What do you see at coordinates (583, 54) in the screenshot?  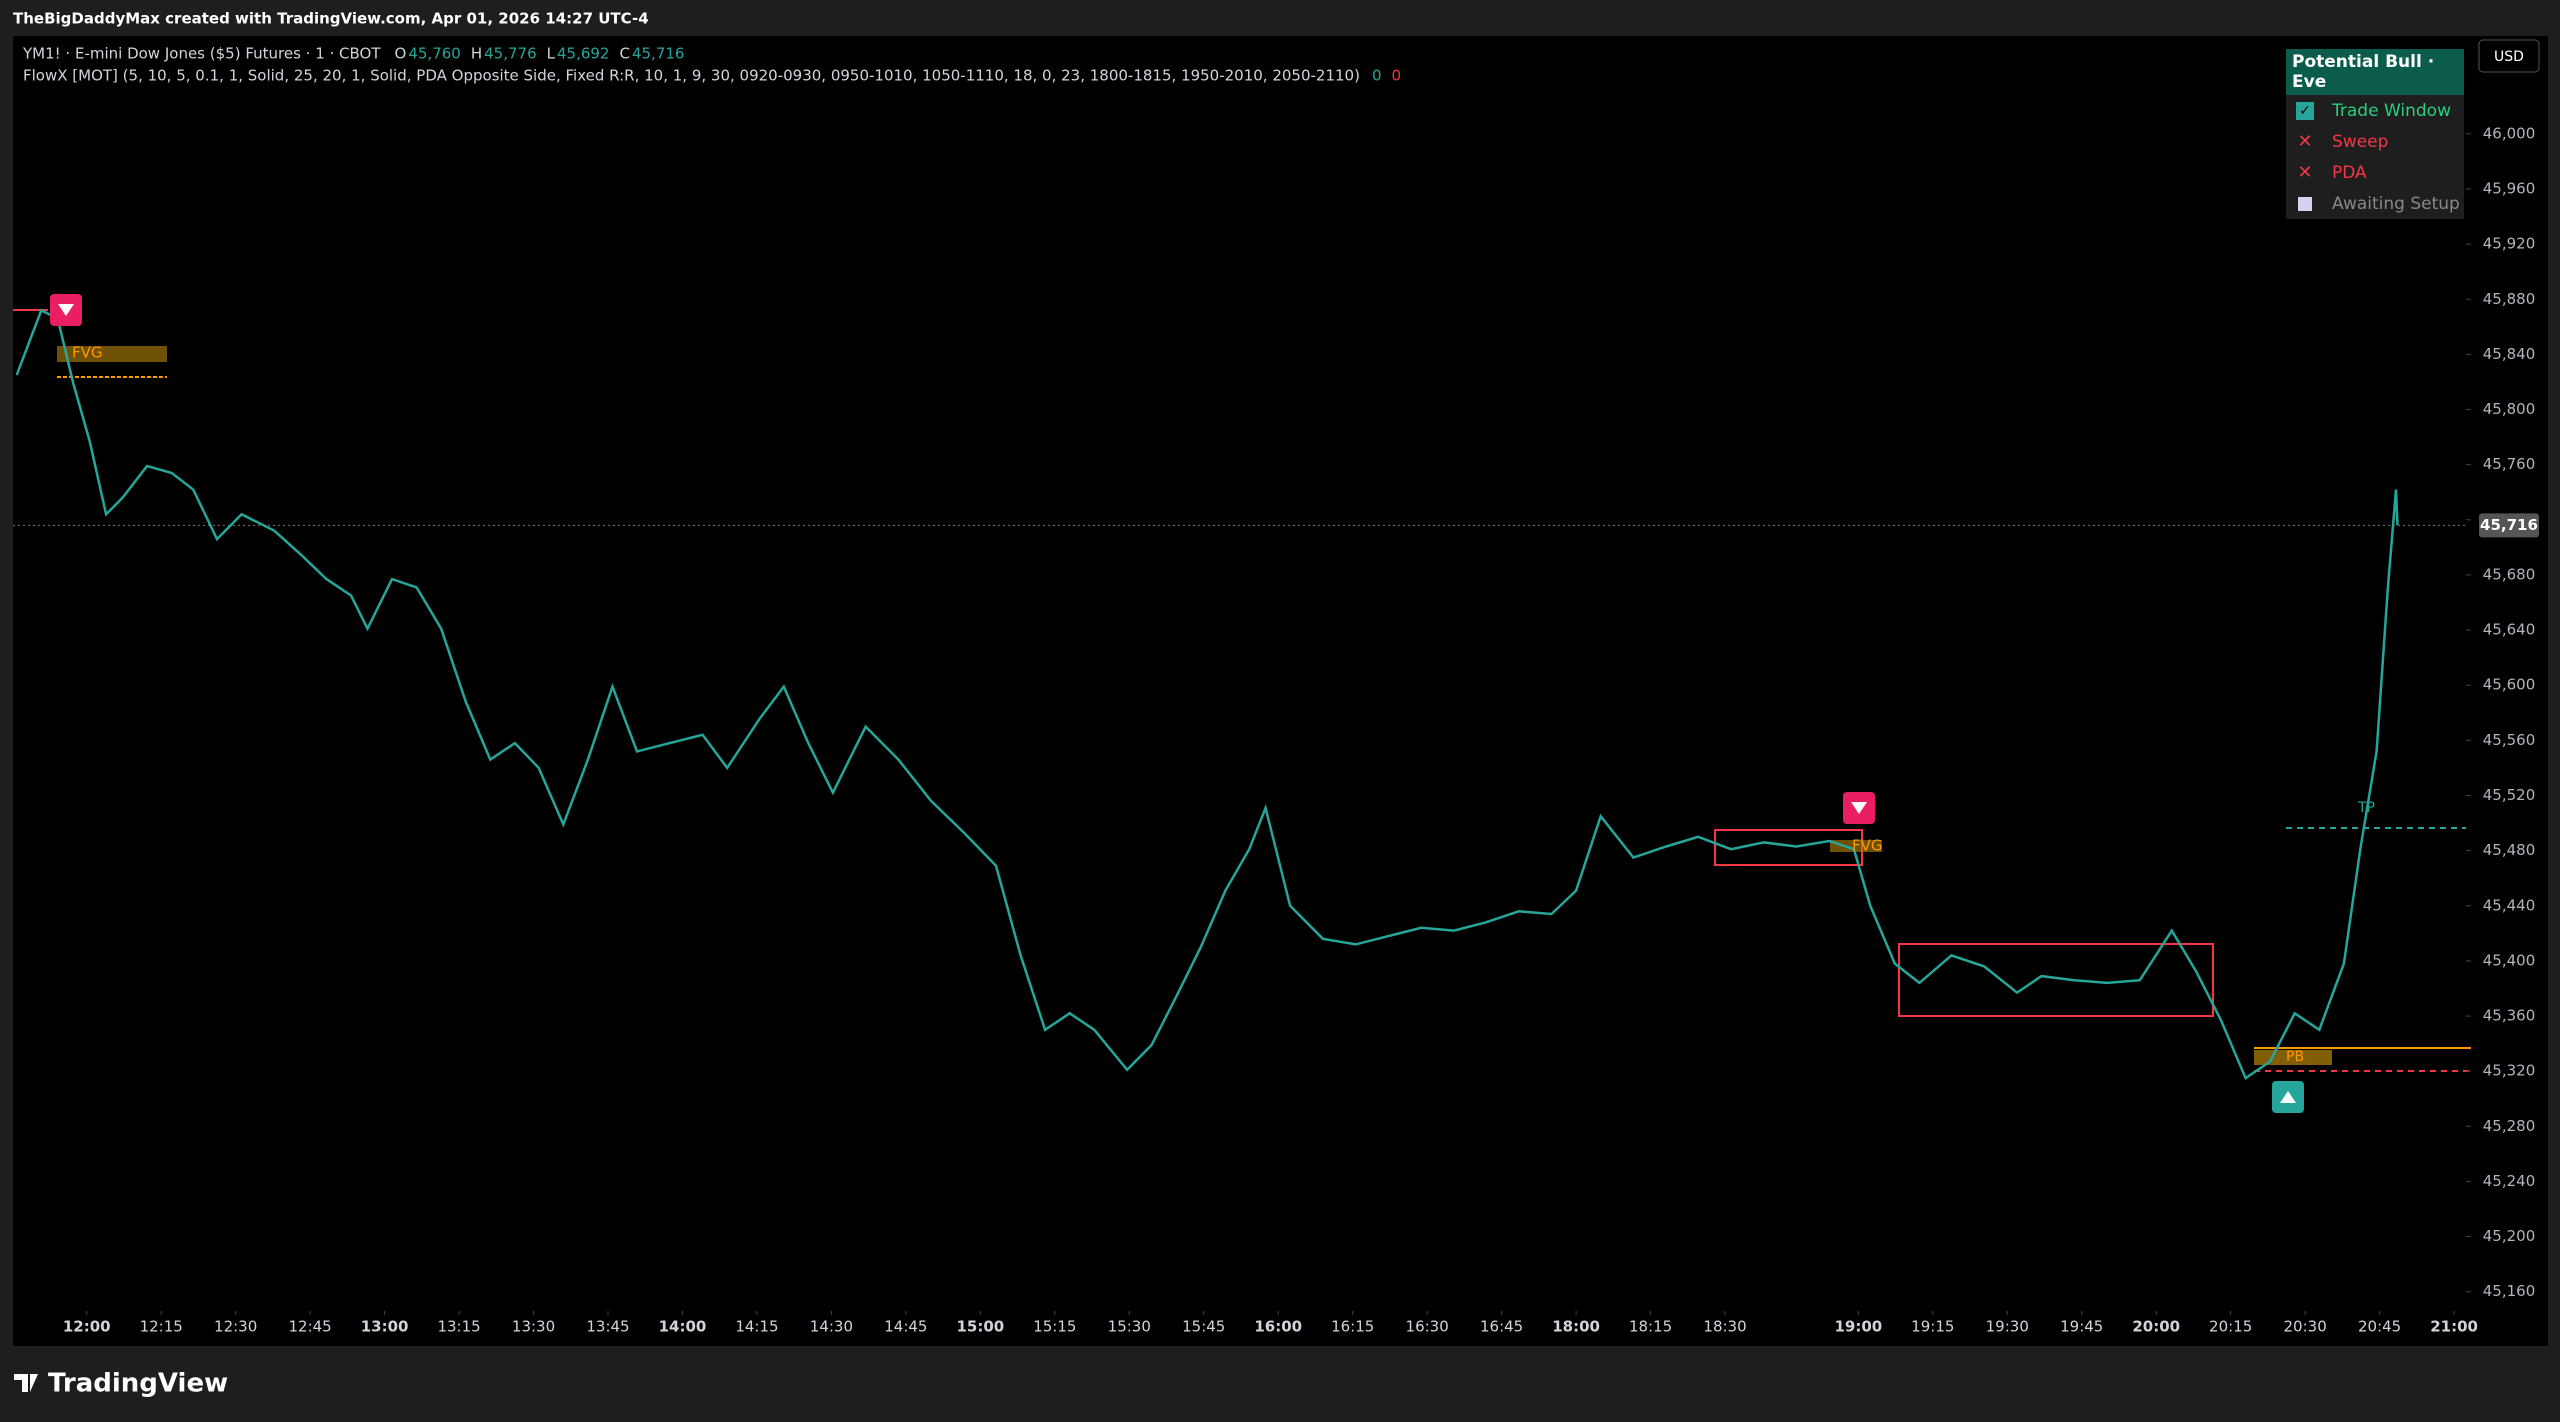 I see `ohlc-value: 45,692` at bounding box center [583, 54].